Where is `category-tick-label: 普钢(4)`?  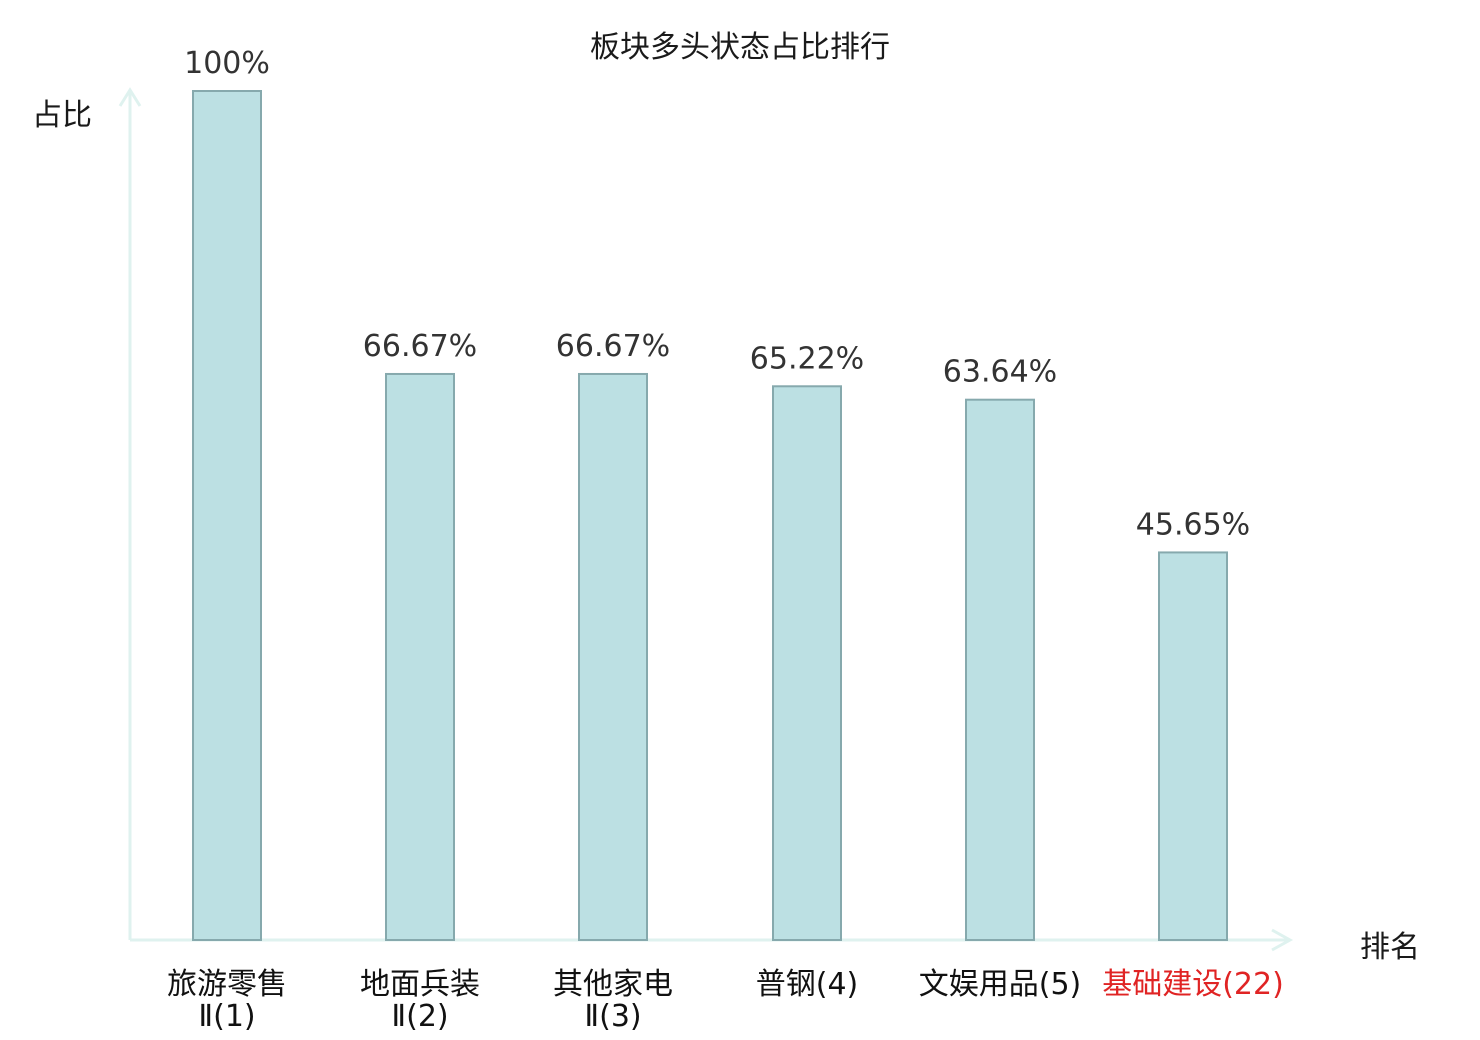 category-tick-label: 普钢(4) is located at coordinates (807, 984).